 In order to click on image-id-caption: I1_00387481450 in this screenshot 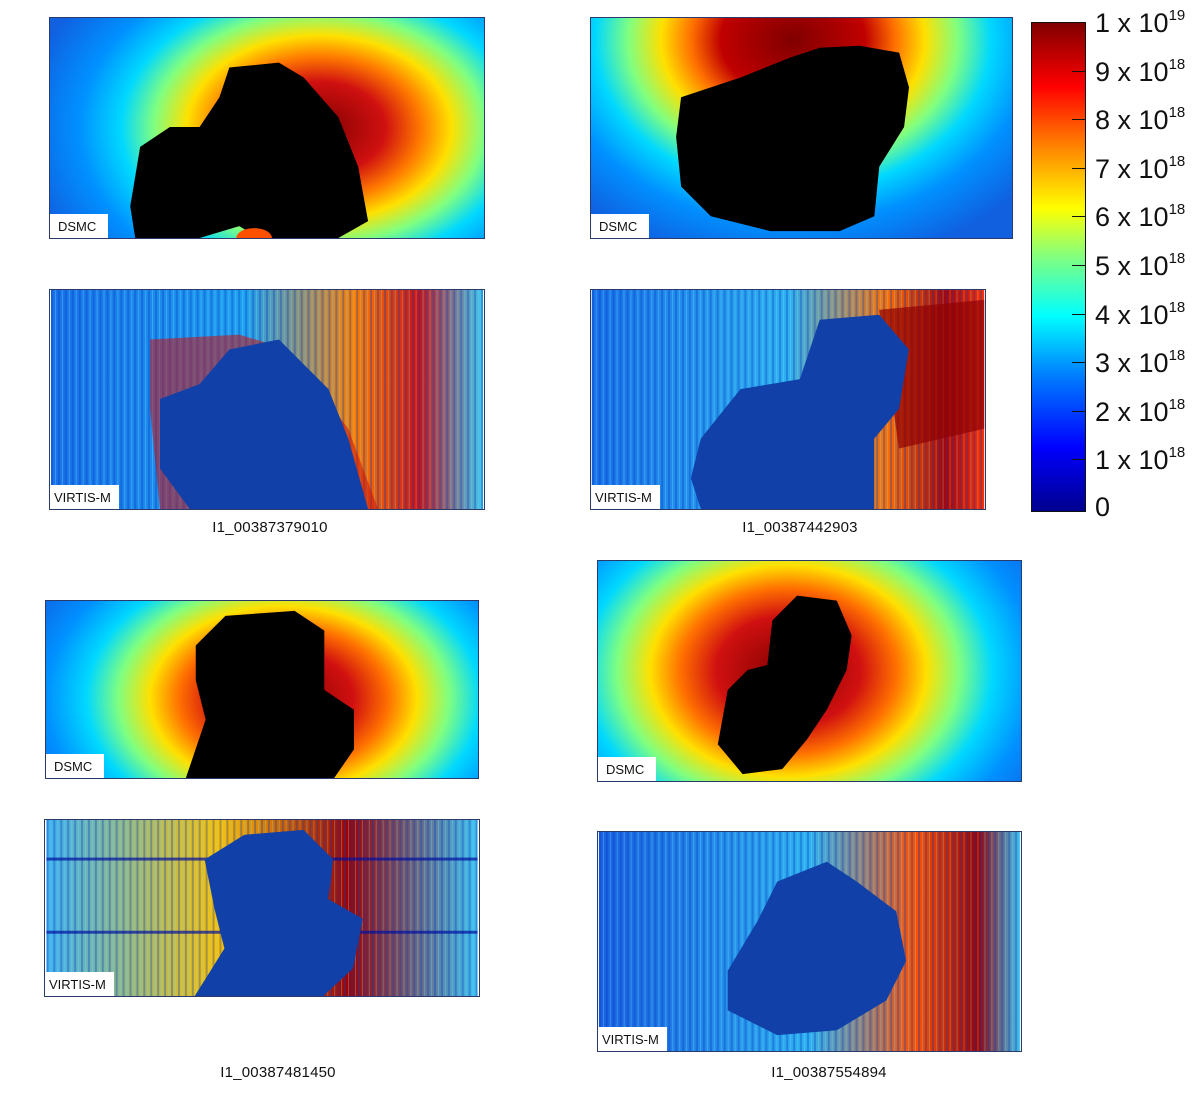, I will do `click(278, 1072)`.